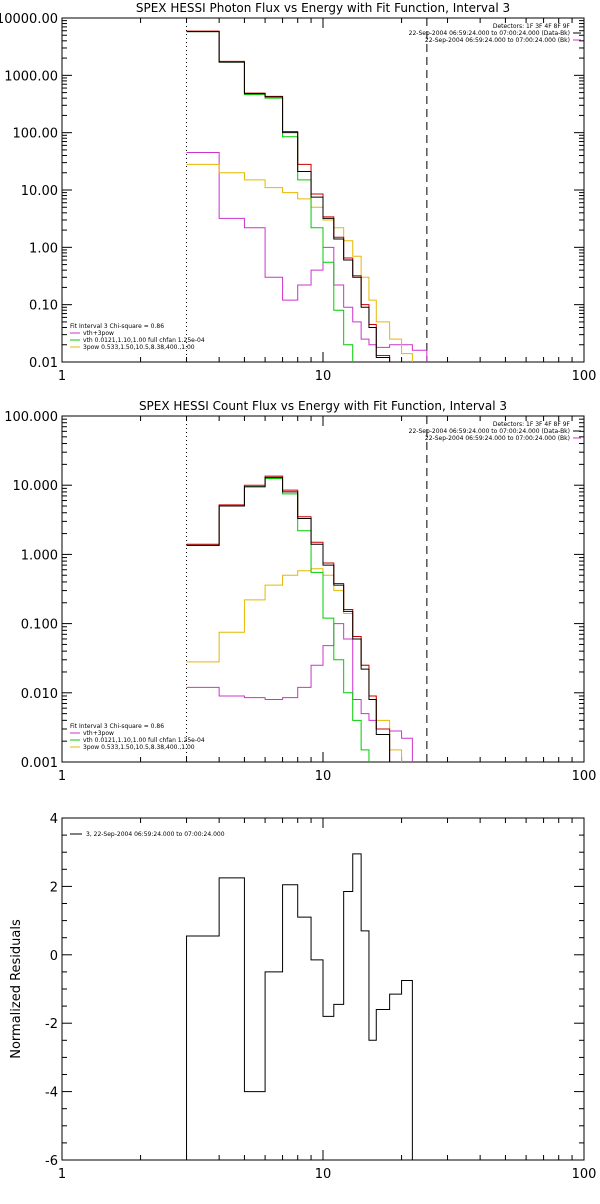 The height and width of the screenshot is (1204, 600). Describe the element at coordinates (39, 625) in the screenshot. I see `y-tick-label: 0.100` at that location.